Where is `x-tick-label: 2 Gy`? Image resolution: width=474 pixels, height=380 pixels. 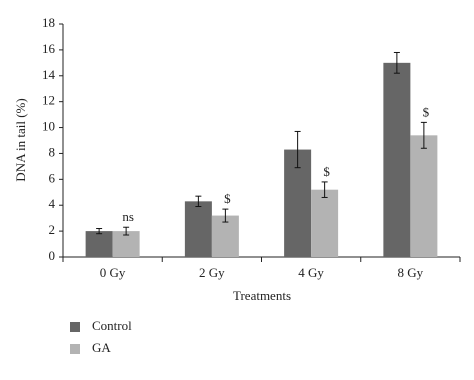 x-tick-label: 2 Gy is located at coordinates (212, 272).